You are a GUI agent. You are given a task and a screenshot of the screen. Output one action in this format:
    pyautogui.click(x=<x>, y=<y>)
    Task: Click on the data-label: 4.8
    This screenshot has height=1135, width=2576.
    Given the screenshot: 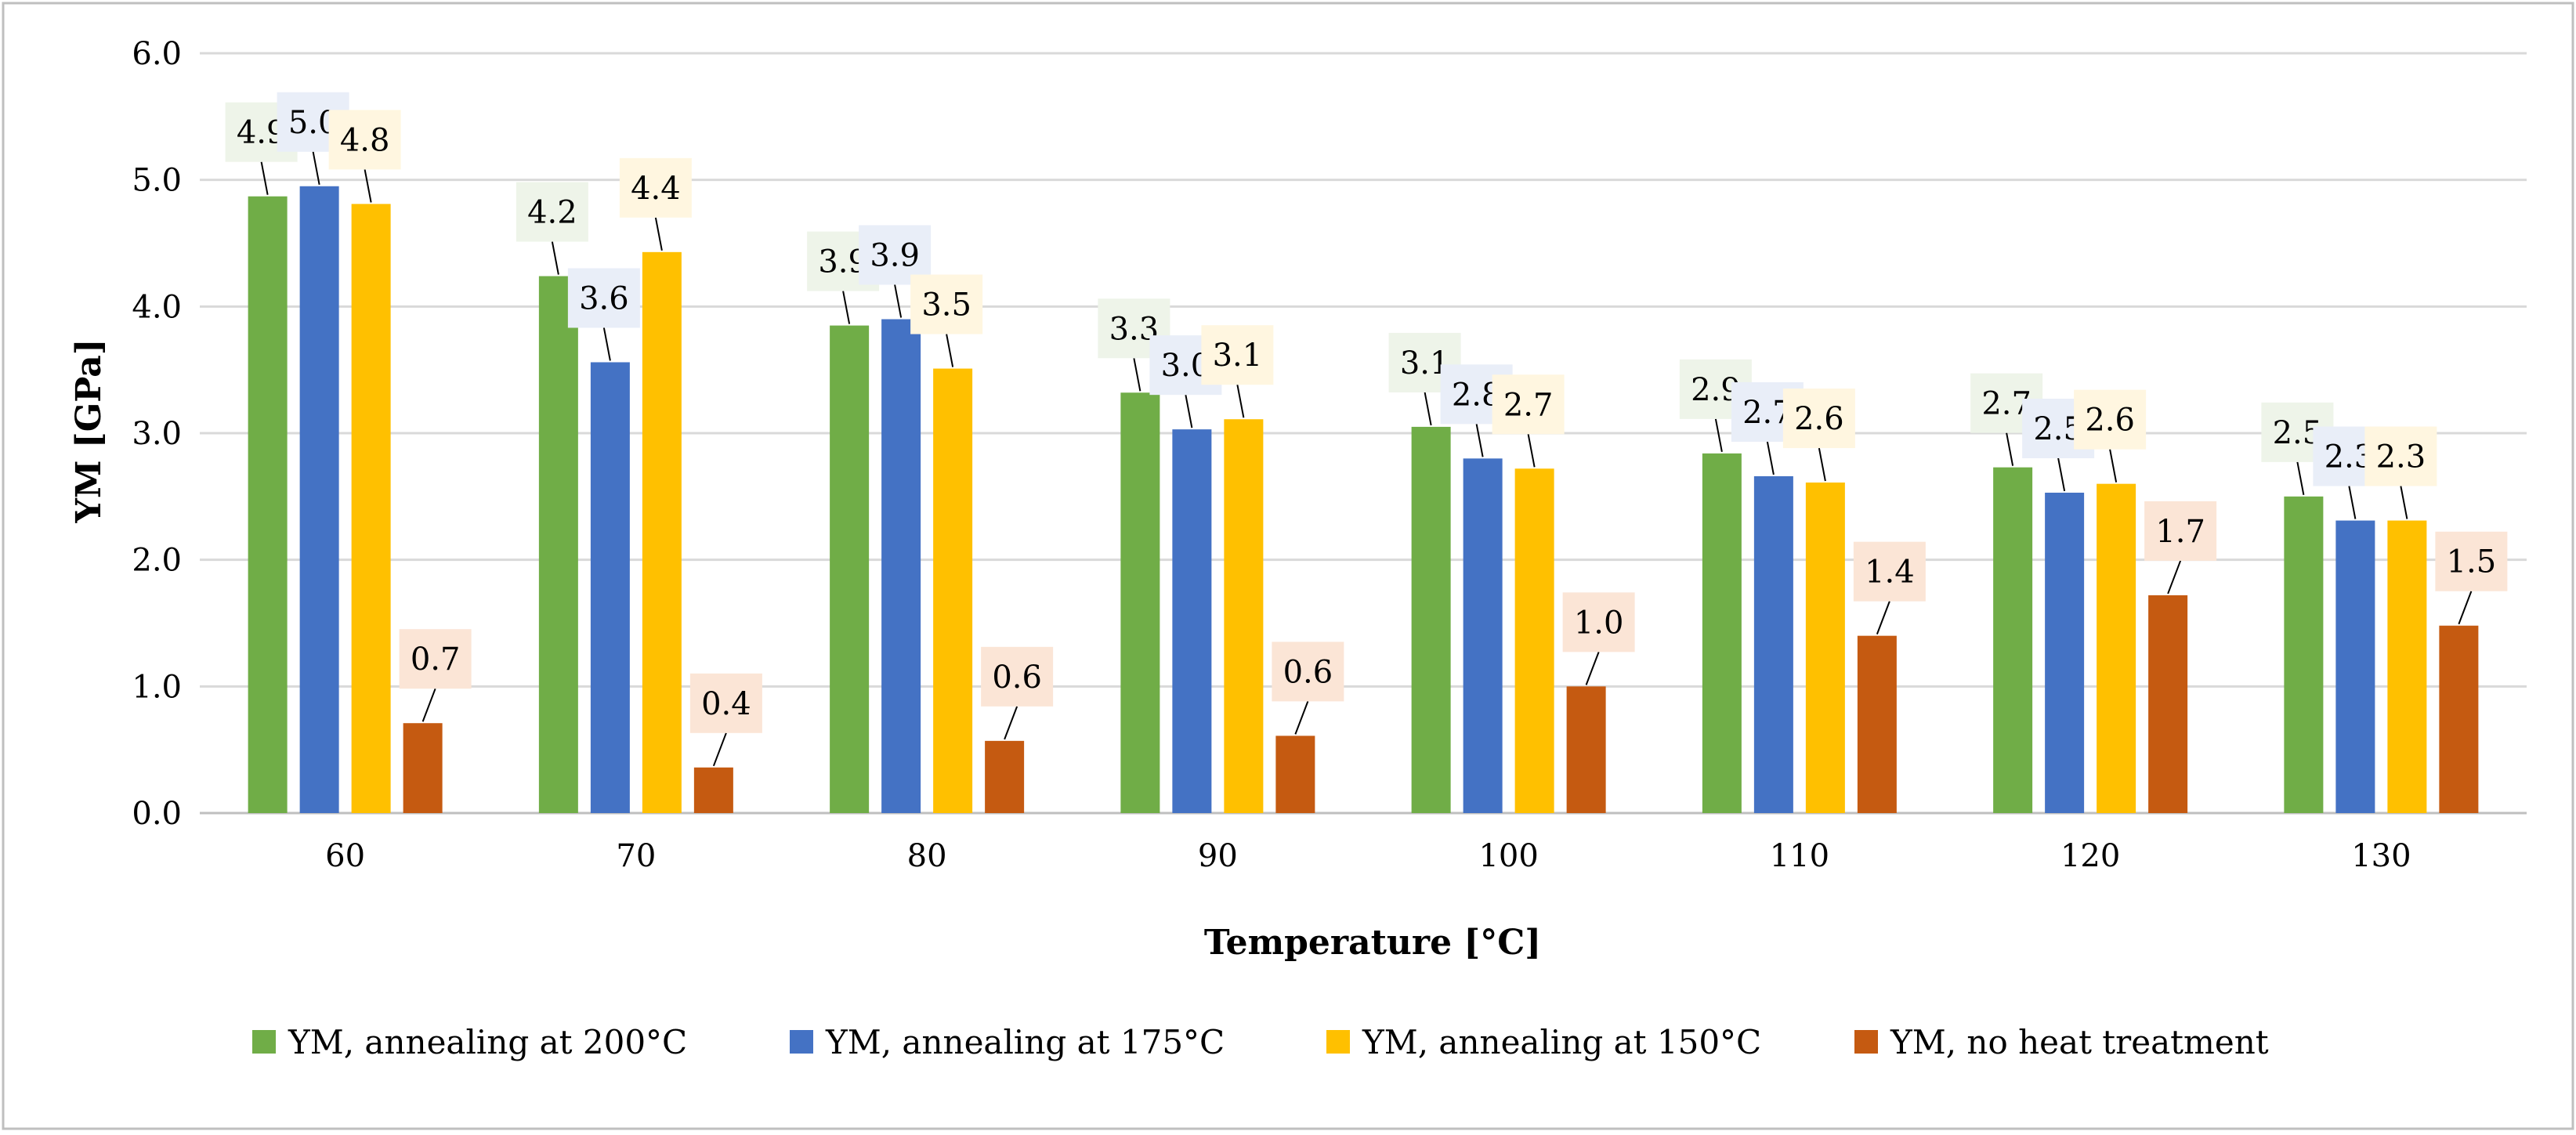 What is the action you would take?
    pyautogui.click(x=365, y=140)
    